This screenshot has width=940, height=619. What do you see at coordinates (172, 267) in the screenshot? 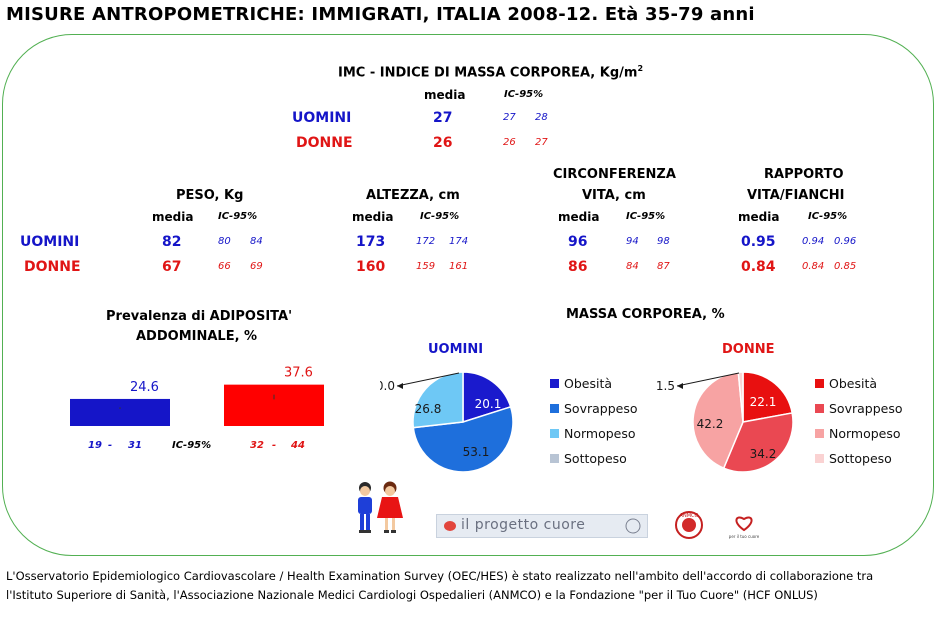
I see `peso-donne-media: 67` at bounding box center [172, 267].